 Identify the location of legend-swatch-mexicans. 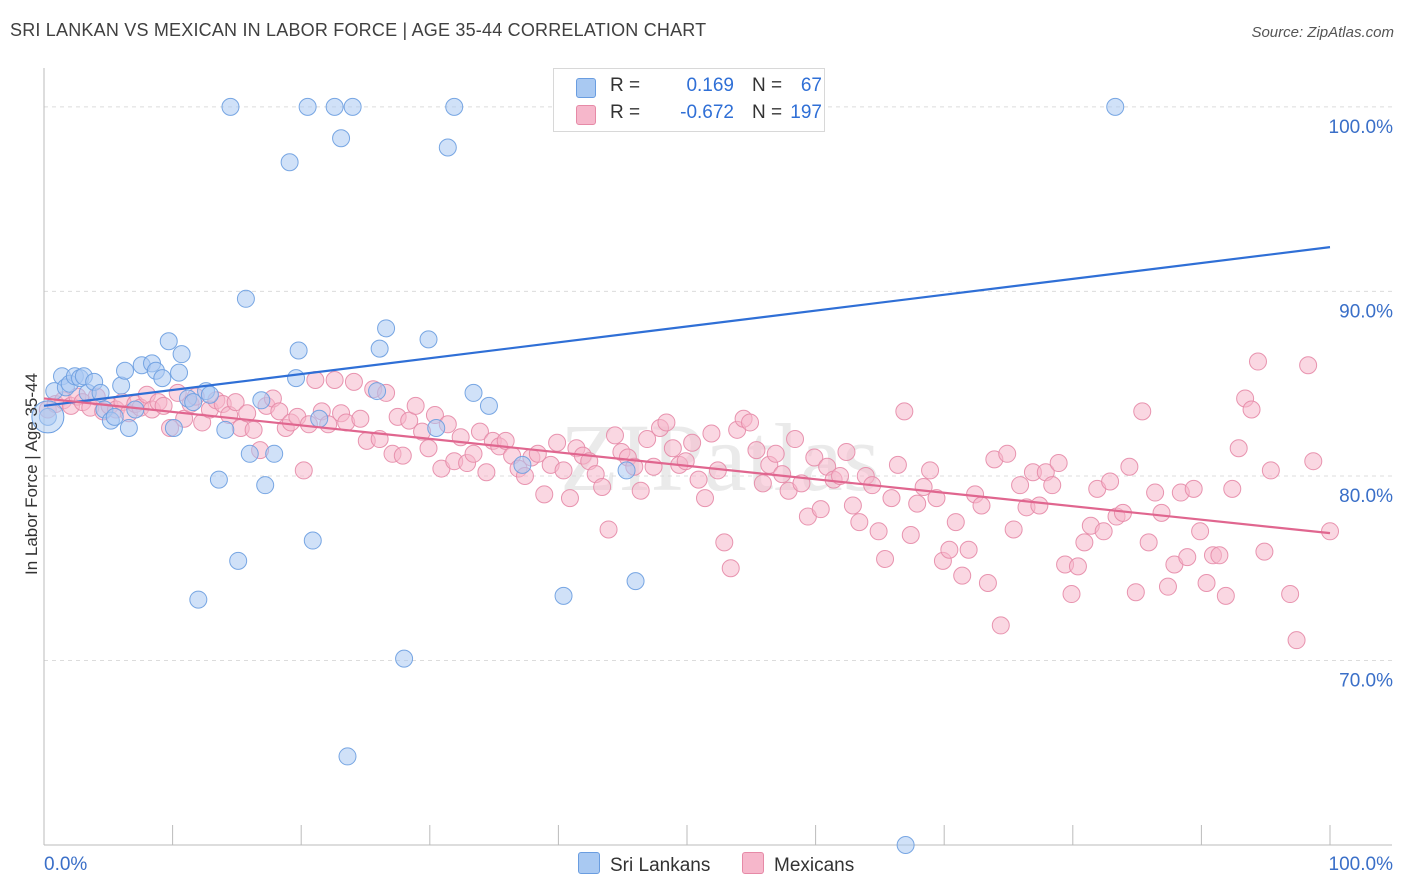
(586, 115).